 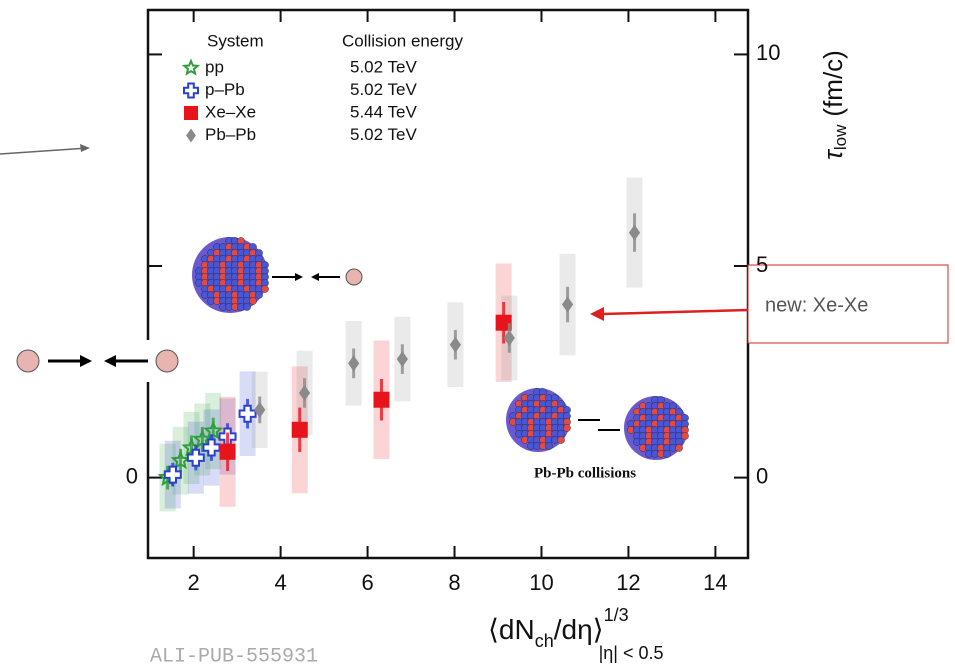 I want to click on y-tick-label: 10, so click(x=768, y=52).